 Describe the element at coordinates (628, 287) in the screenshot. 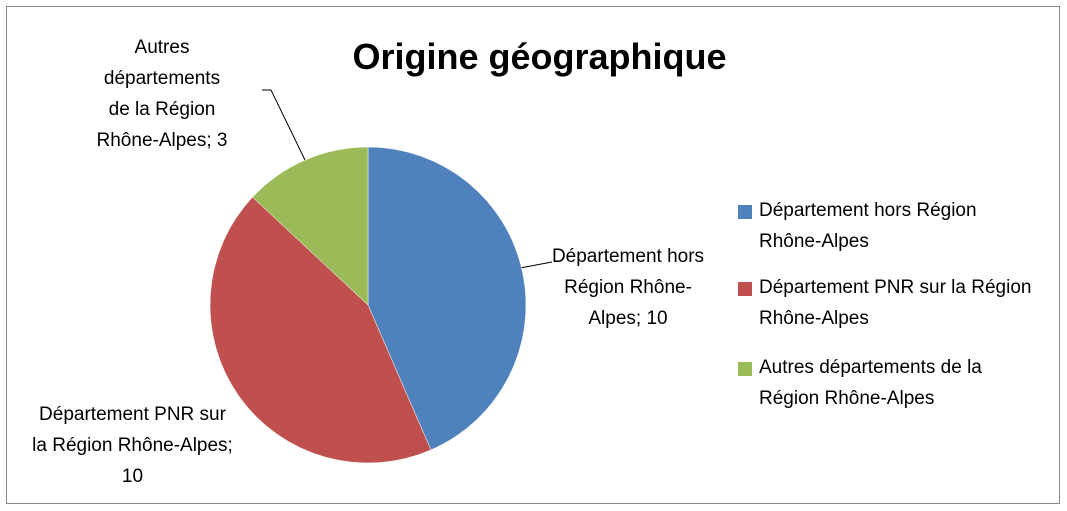

I see `data-label: Département hors Région Rhône-Alpes; 10` at that location.